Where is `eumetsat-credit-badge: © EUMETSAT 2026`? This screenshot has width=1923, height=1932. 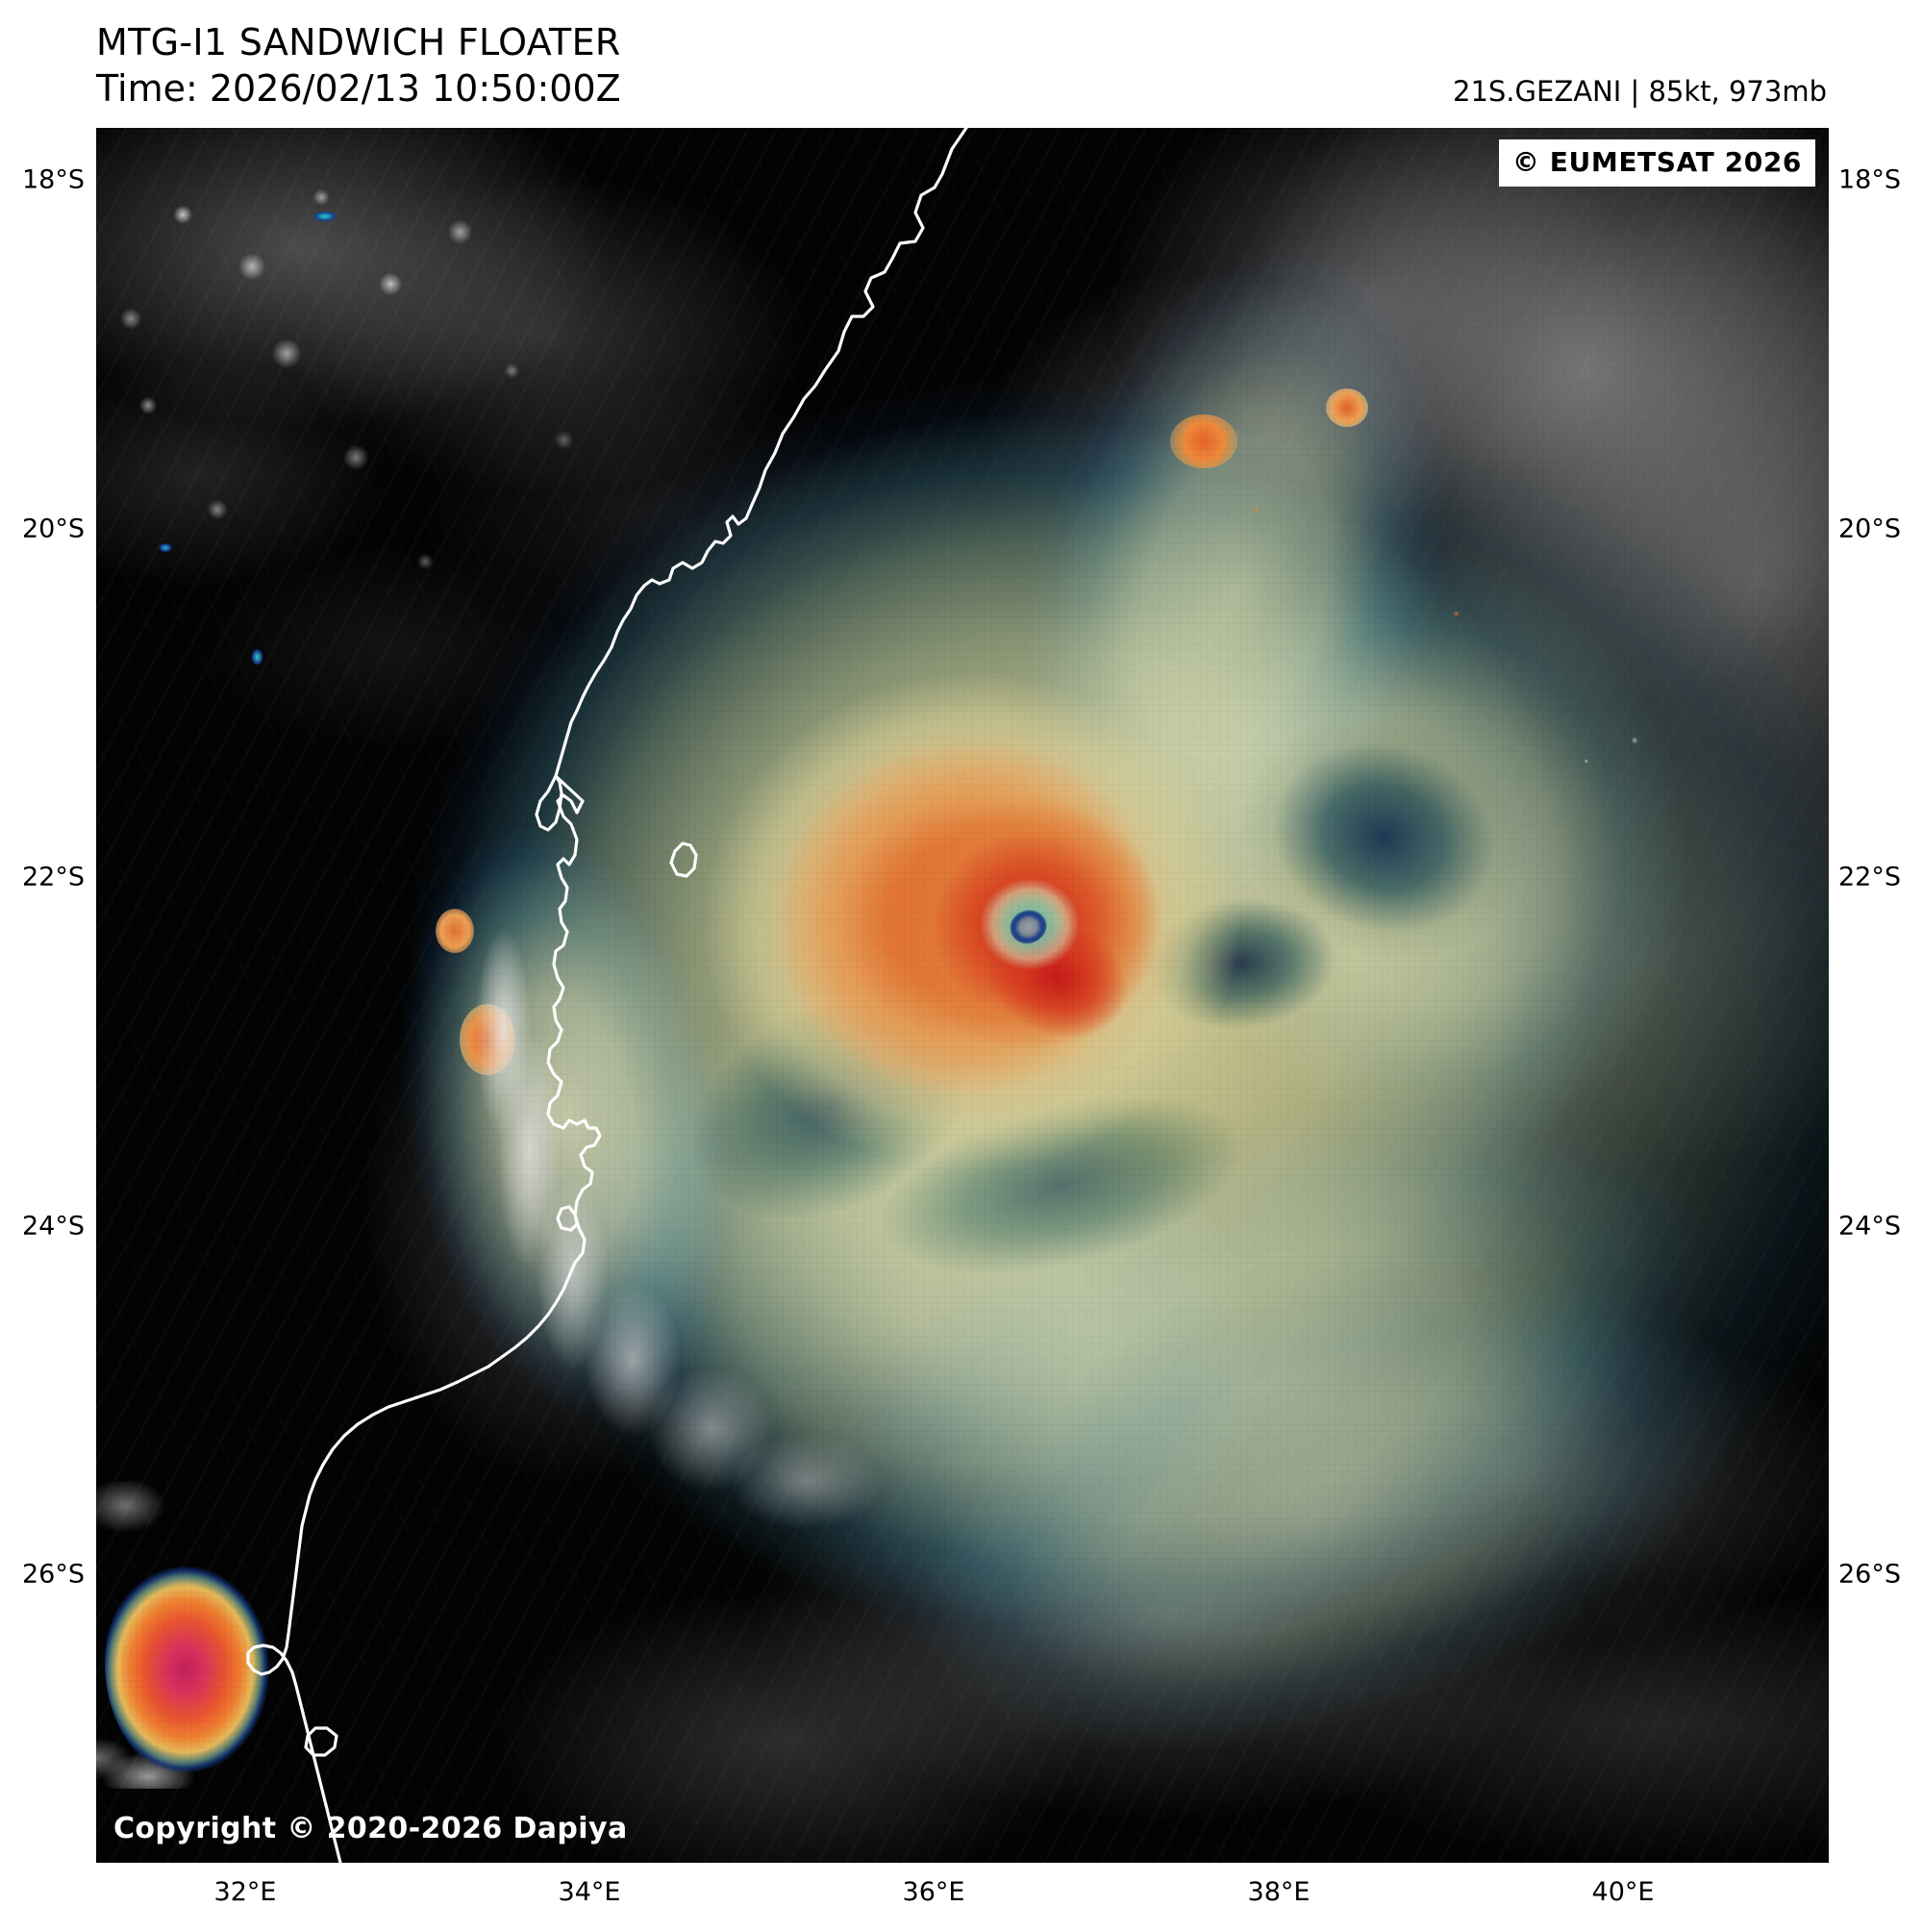
eumetsat-credit-badge: © EUMETSAT 2026 is located at coordinates (1657, 163).